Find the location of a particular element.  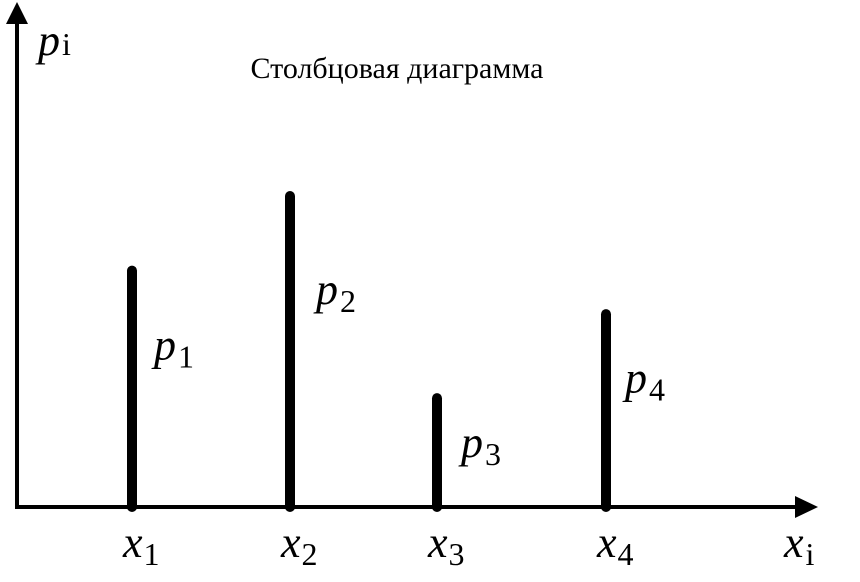

bar-label-2: p2 is located at coordinates (334, 292).